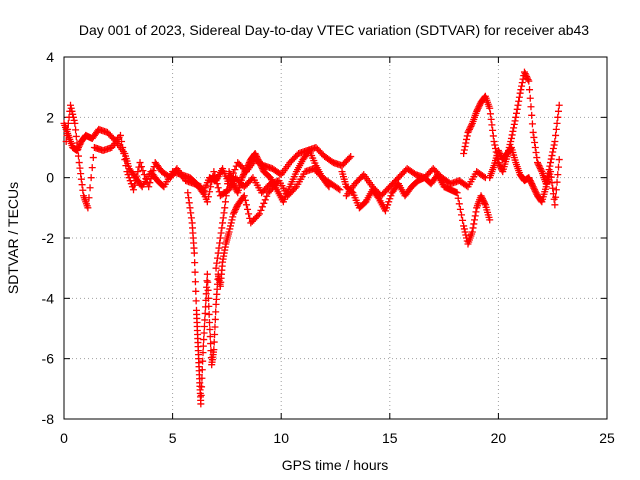 The image size is (640, 480). Describe the element at coordinates (13, 238) in the screenshot. I see `y-axis-label: SDTVAR / TECUs` at that location.